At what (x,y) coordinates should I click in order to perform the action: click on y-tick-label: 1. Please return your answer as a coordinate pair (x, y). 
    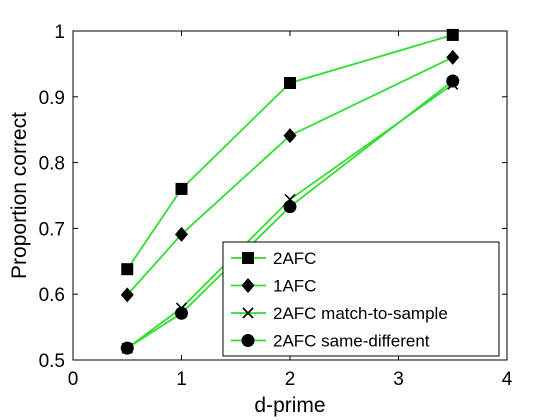
    Looking at the image, I should click on (59, 32).